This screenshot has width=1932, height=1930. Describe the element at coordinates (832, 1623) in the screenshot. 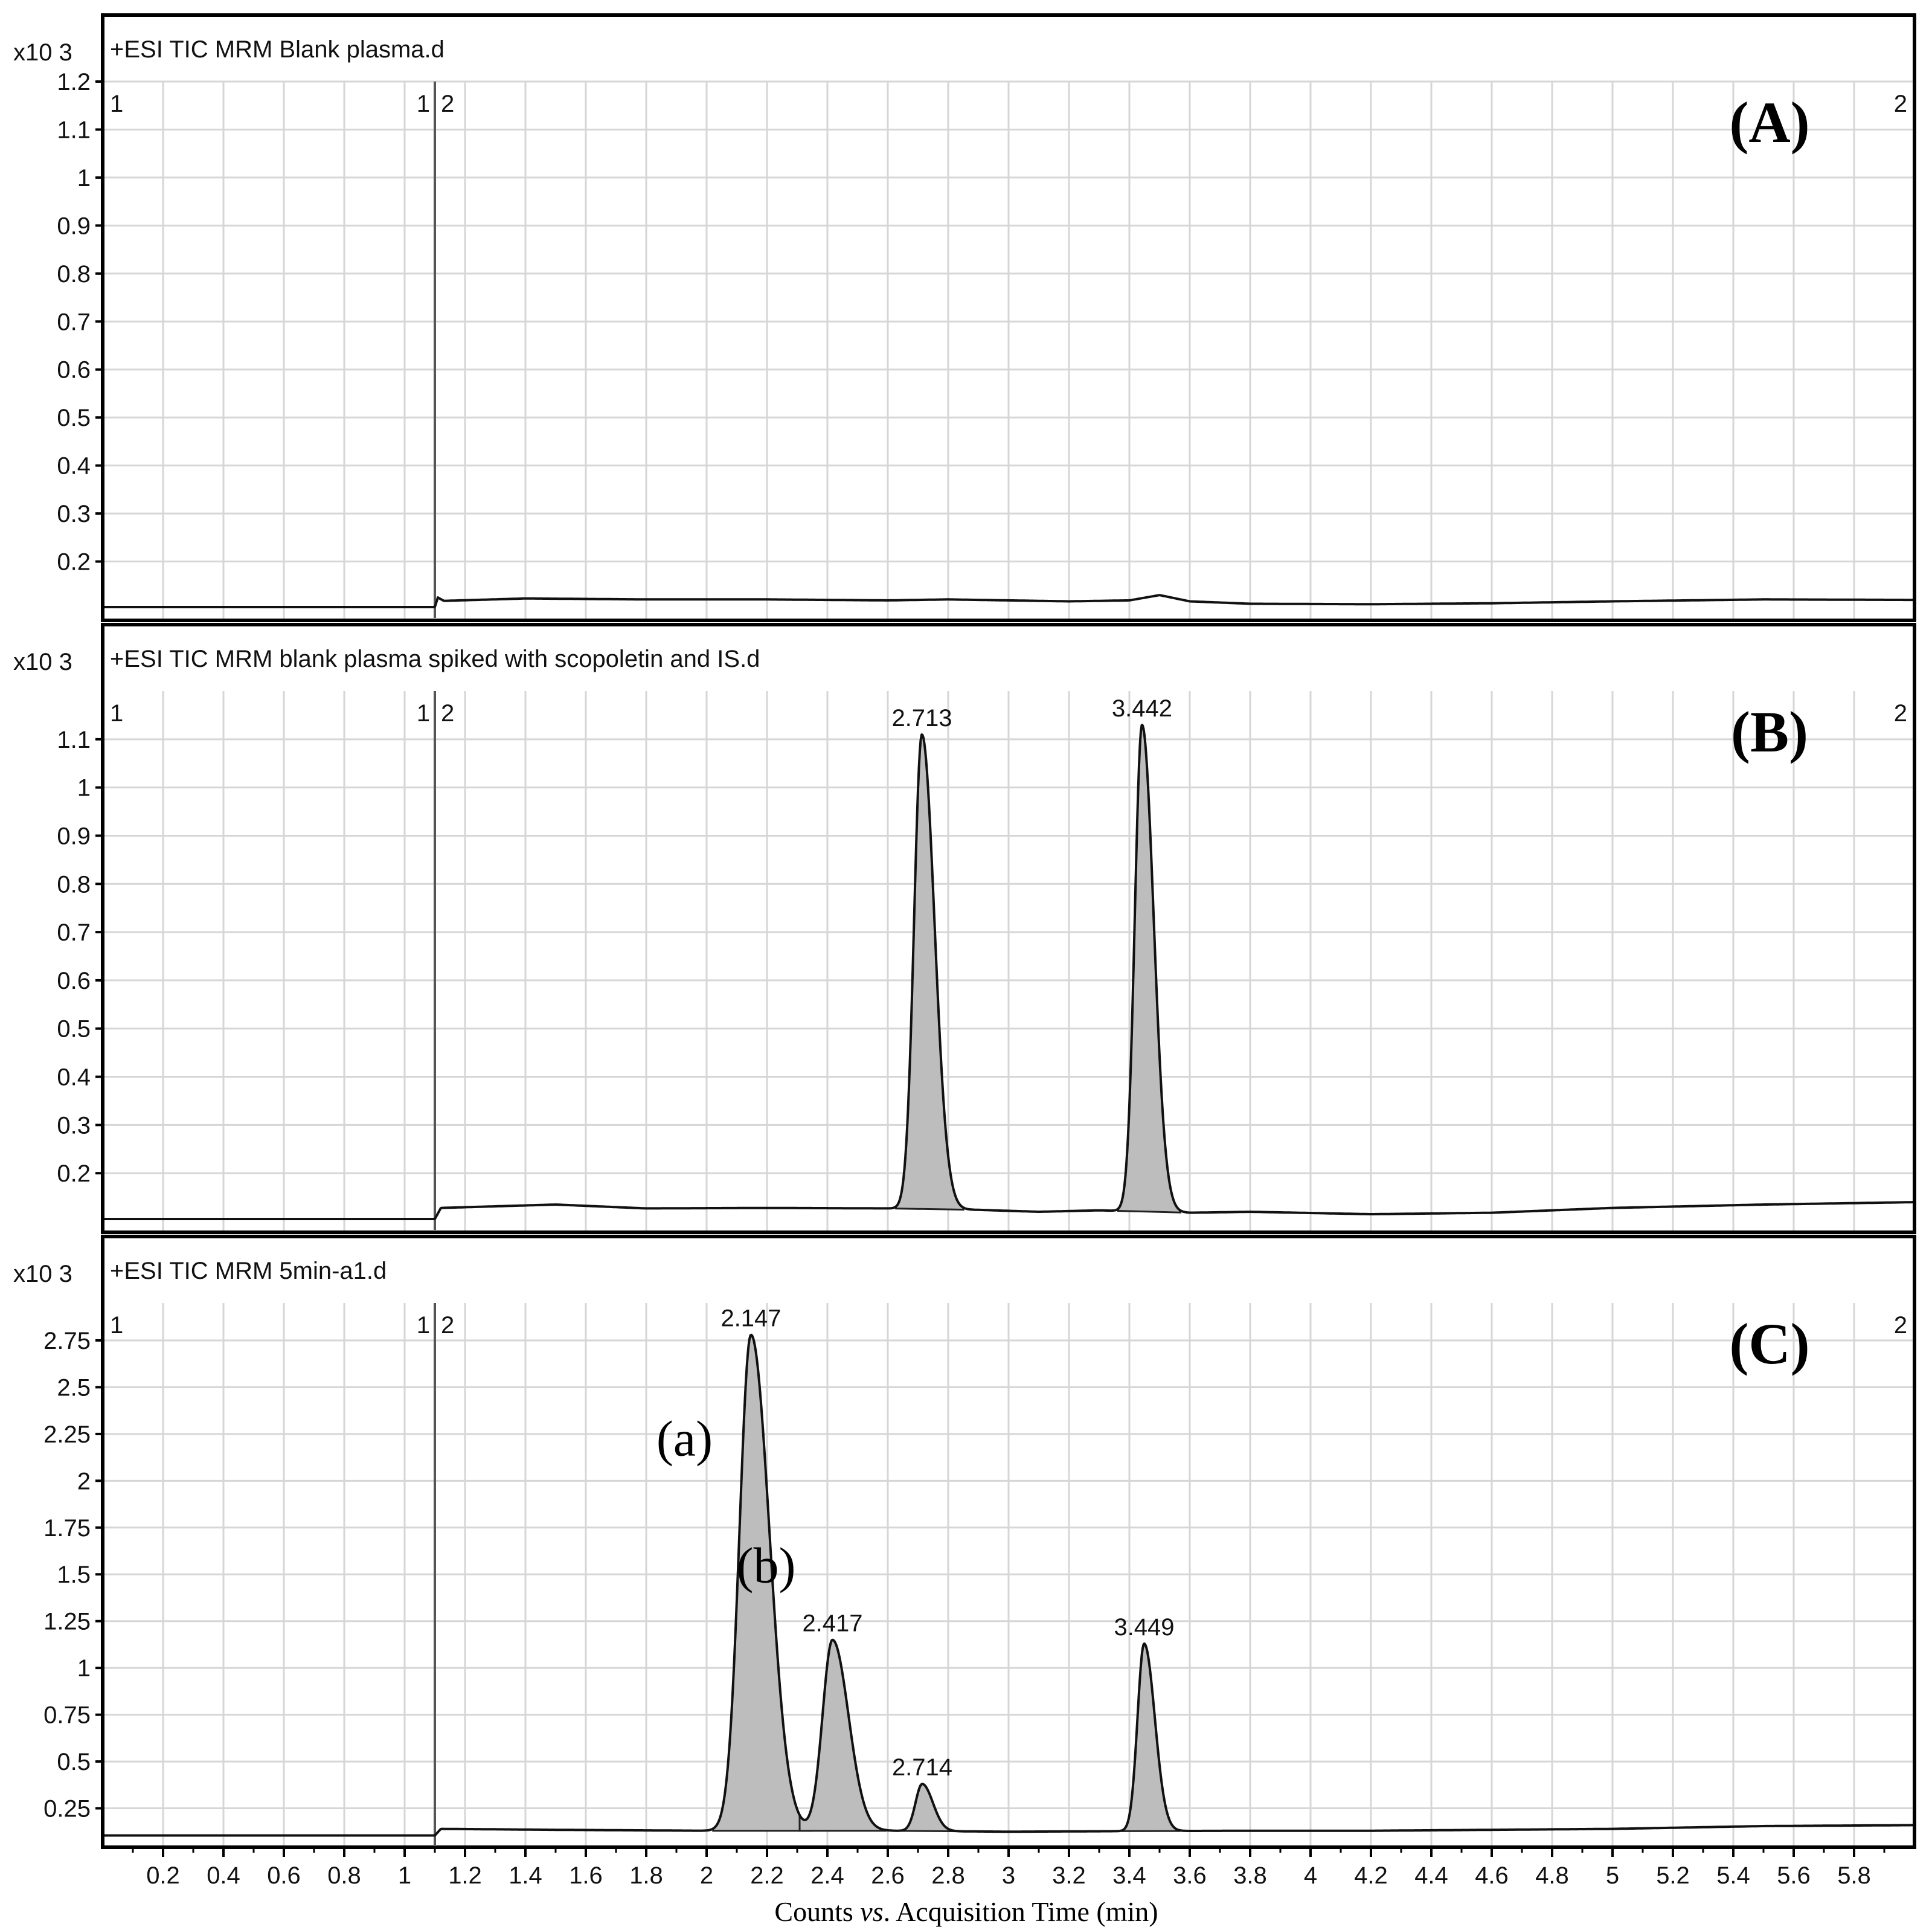

I see `peak-label: 2.417` at that location.